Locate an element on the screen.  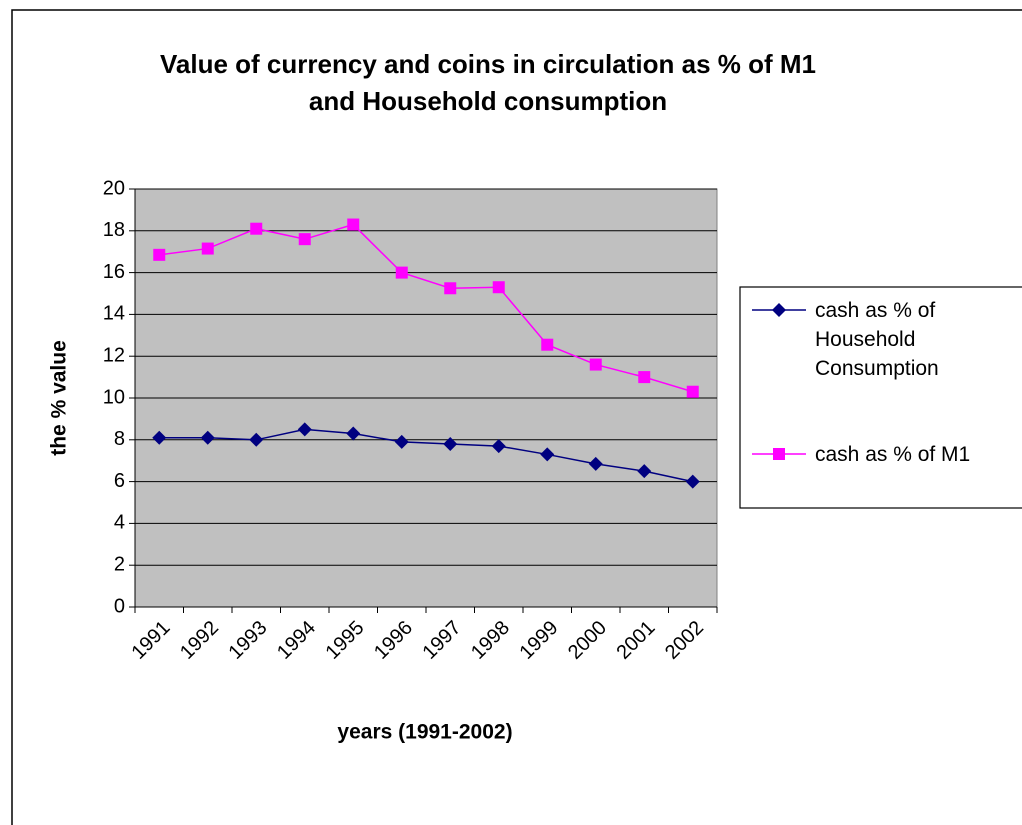
y-tick-label: 0 is located at coordinates (119, 606).